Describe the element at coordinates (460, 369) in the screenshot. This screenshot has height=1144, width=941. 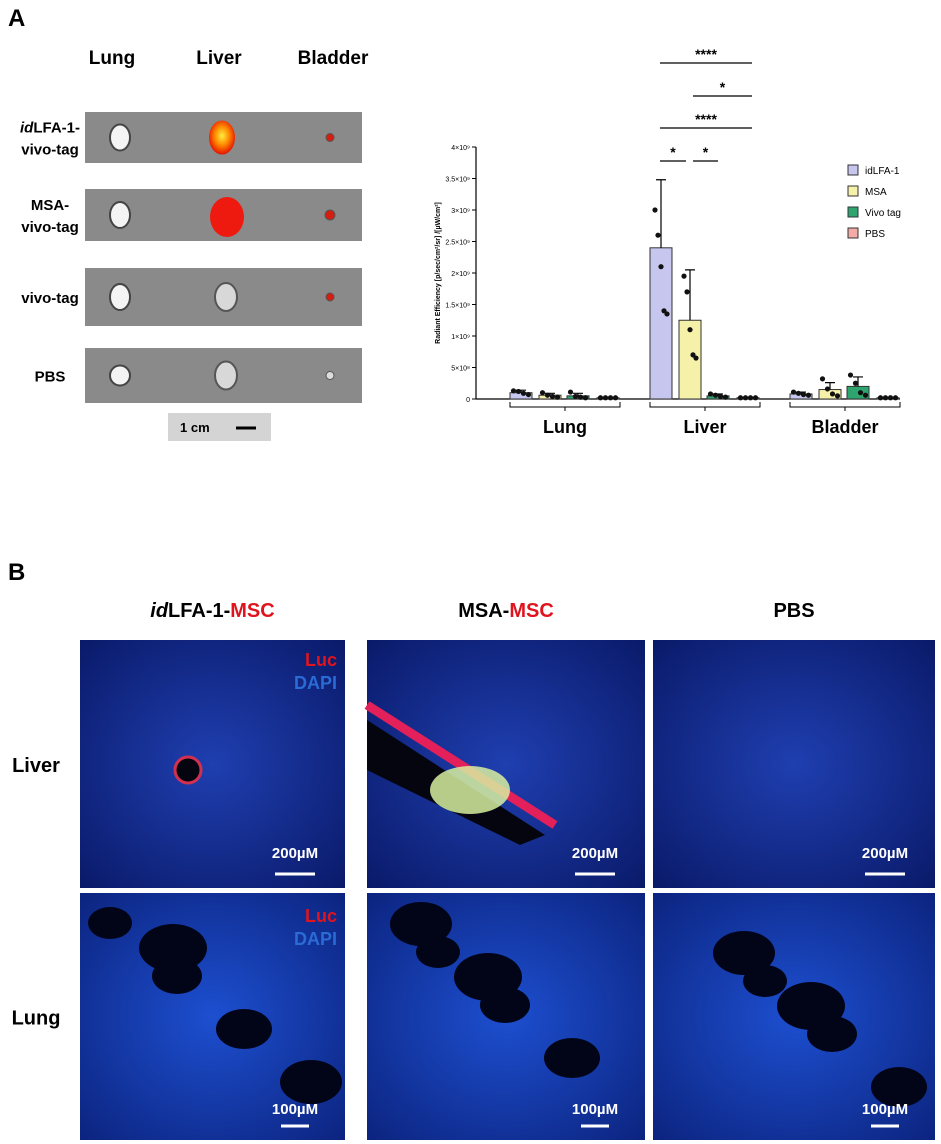
I see `y-tick-label: 5×10⁸` at that location.